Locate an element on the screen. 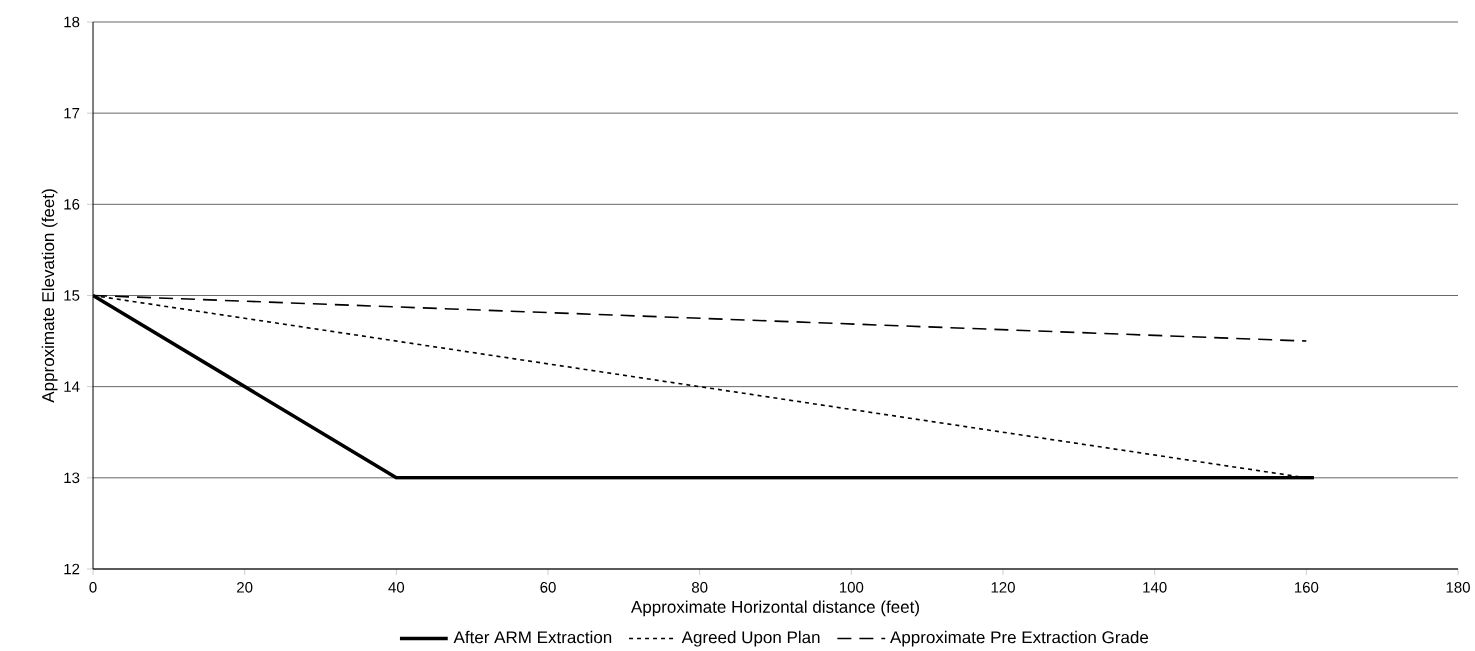 This screenshot has height=651, width=1475. y-tick-label: 12 is located at coordinates (72, 569).